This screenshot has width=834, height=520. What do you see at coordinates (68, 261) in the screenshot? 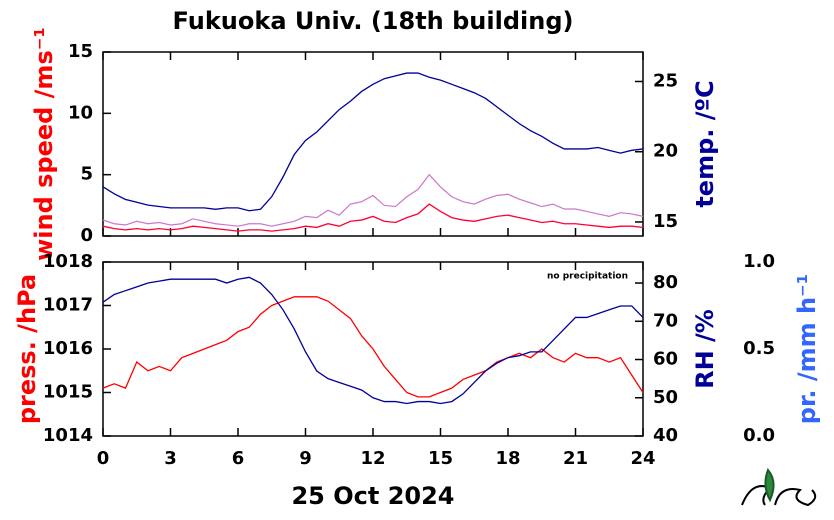
I see `y-tick-label: 1018` at bounding box center [68, 261].